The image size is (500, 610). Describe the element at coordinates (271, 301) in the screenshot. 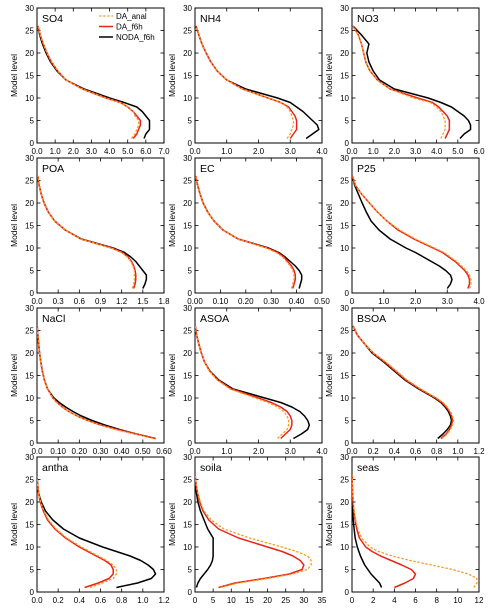

I see `x-tick-label: 0.30` at that location.